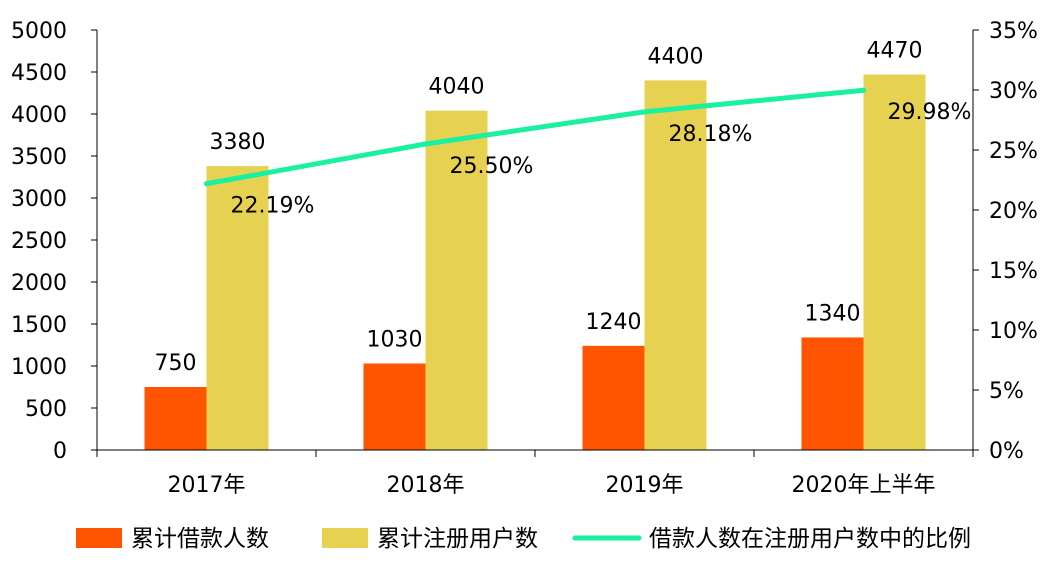 Image resolution: width=1064 pixels, height=566 pixels. I want to click on left-tick-label: 4500, so click(39, 73).